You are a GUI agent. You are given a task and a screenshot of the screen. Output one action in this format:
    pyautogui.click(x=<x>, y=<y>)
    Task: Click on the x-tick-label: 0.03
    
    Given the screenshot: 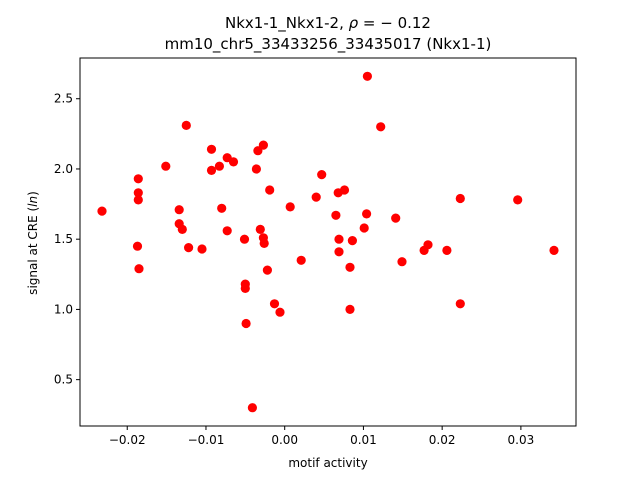 What is the action you would take?
    pyautogui.click(x=521, y=440)
    